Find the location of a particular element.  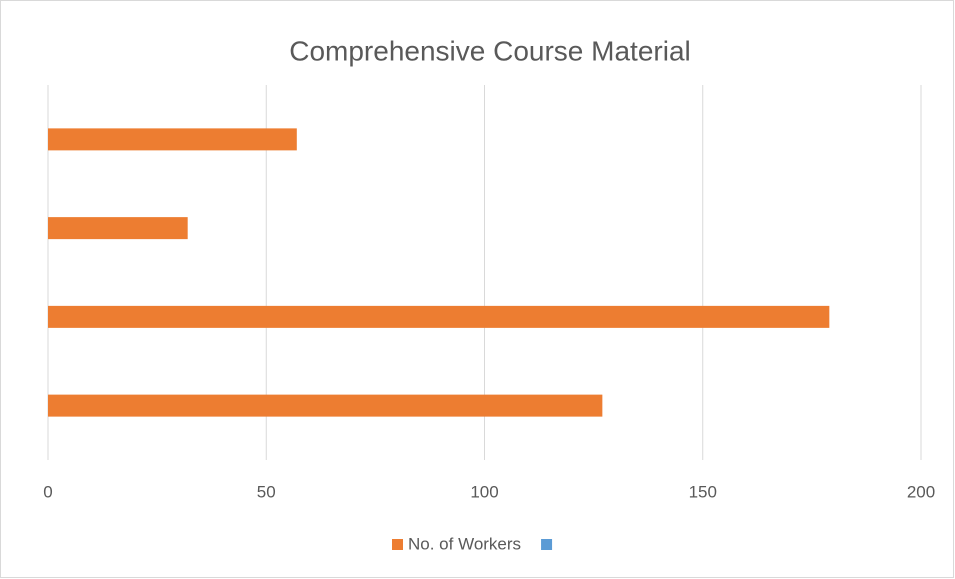

x-tick-label: 100 is located at coordinates (484, 491).